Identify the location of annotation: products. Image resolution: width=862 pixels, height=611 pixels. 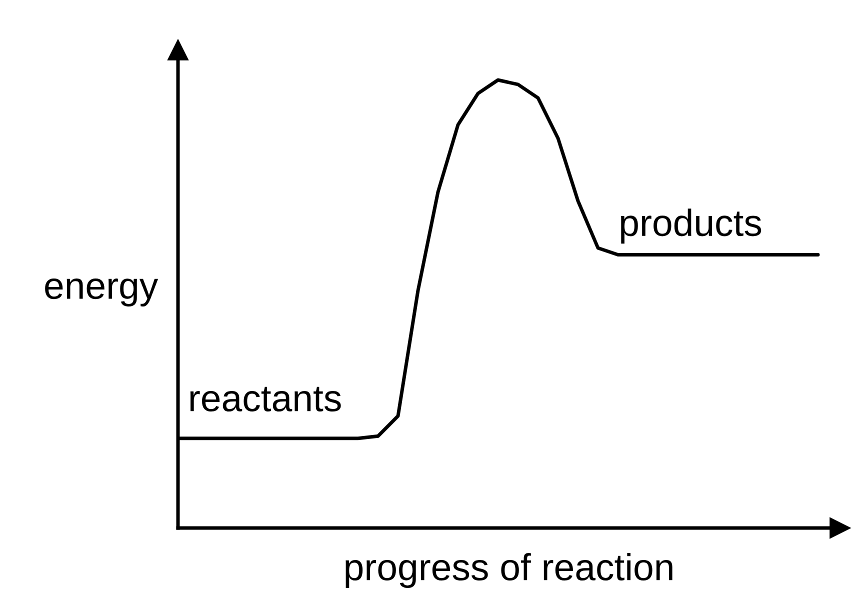
(691, 226).